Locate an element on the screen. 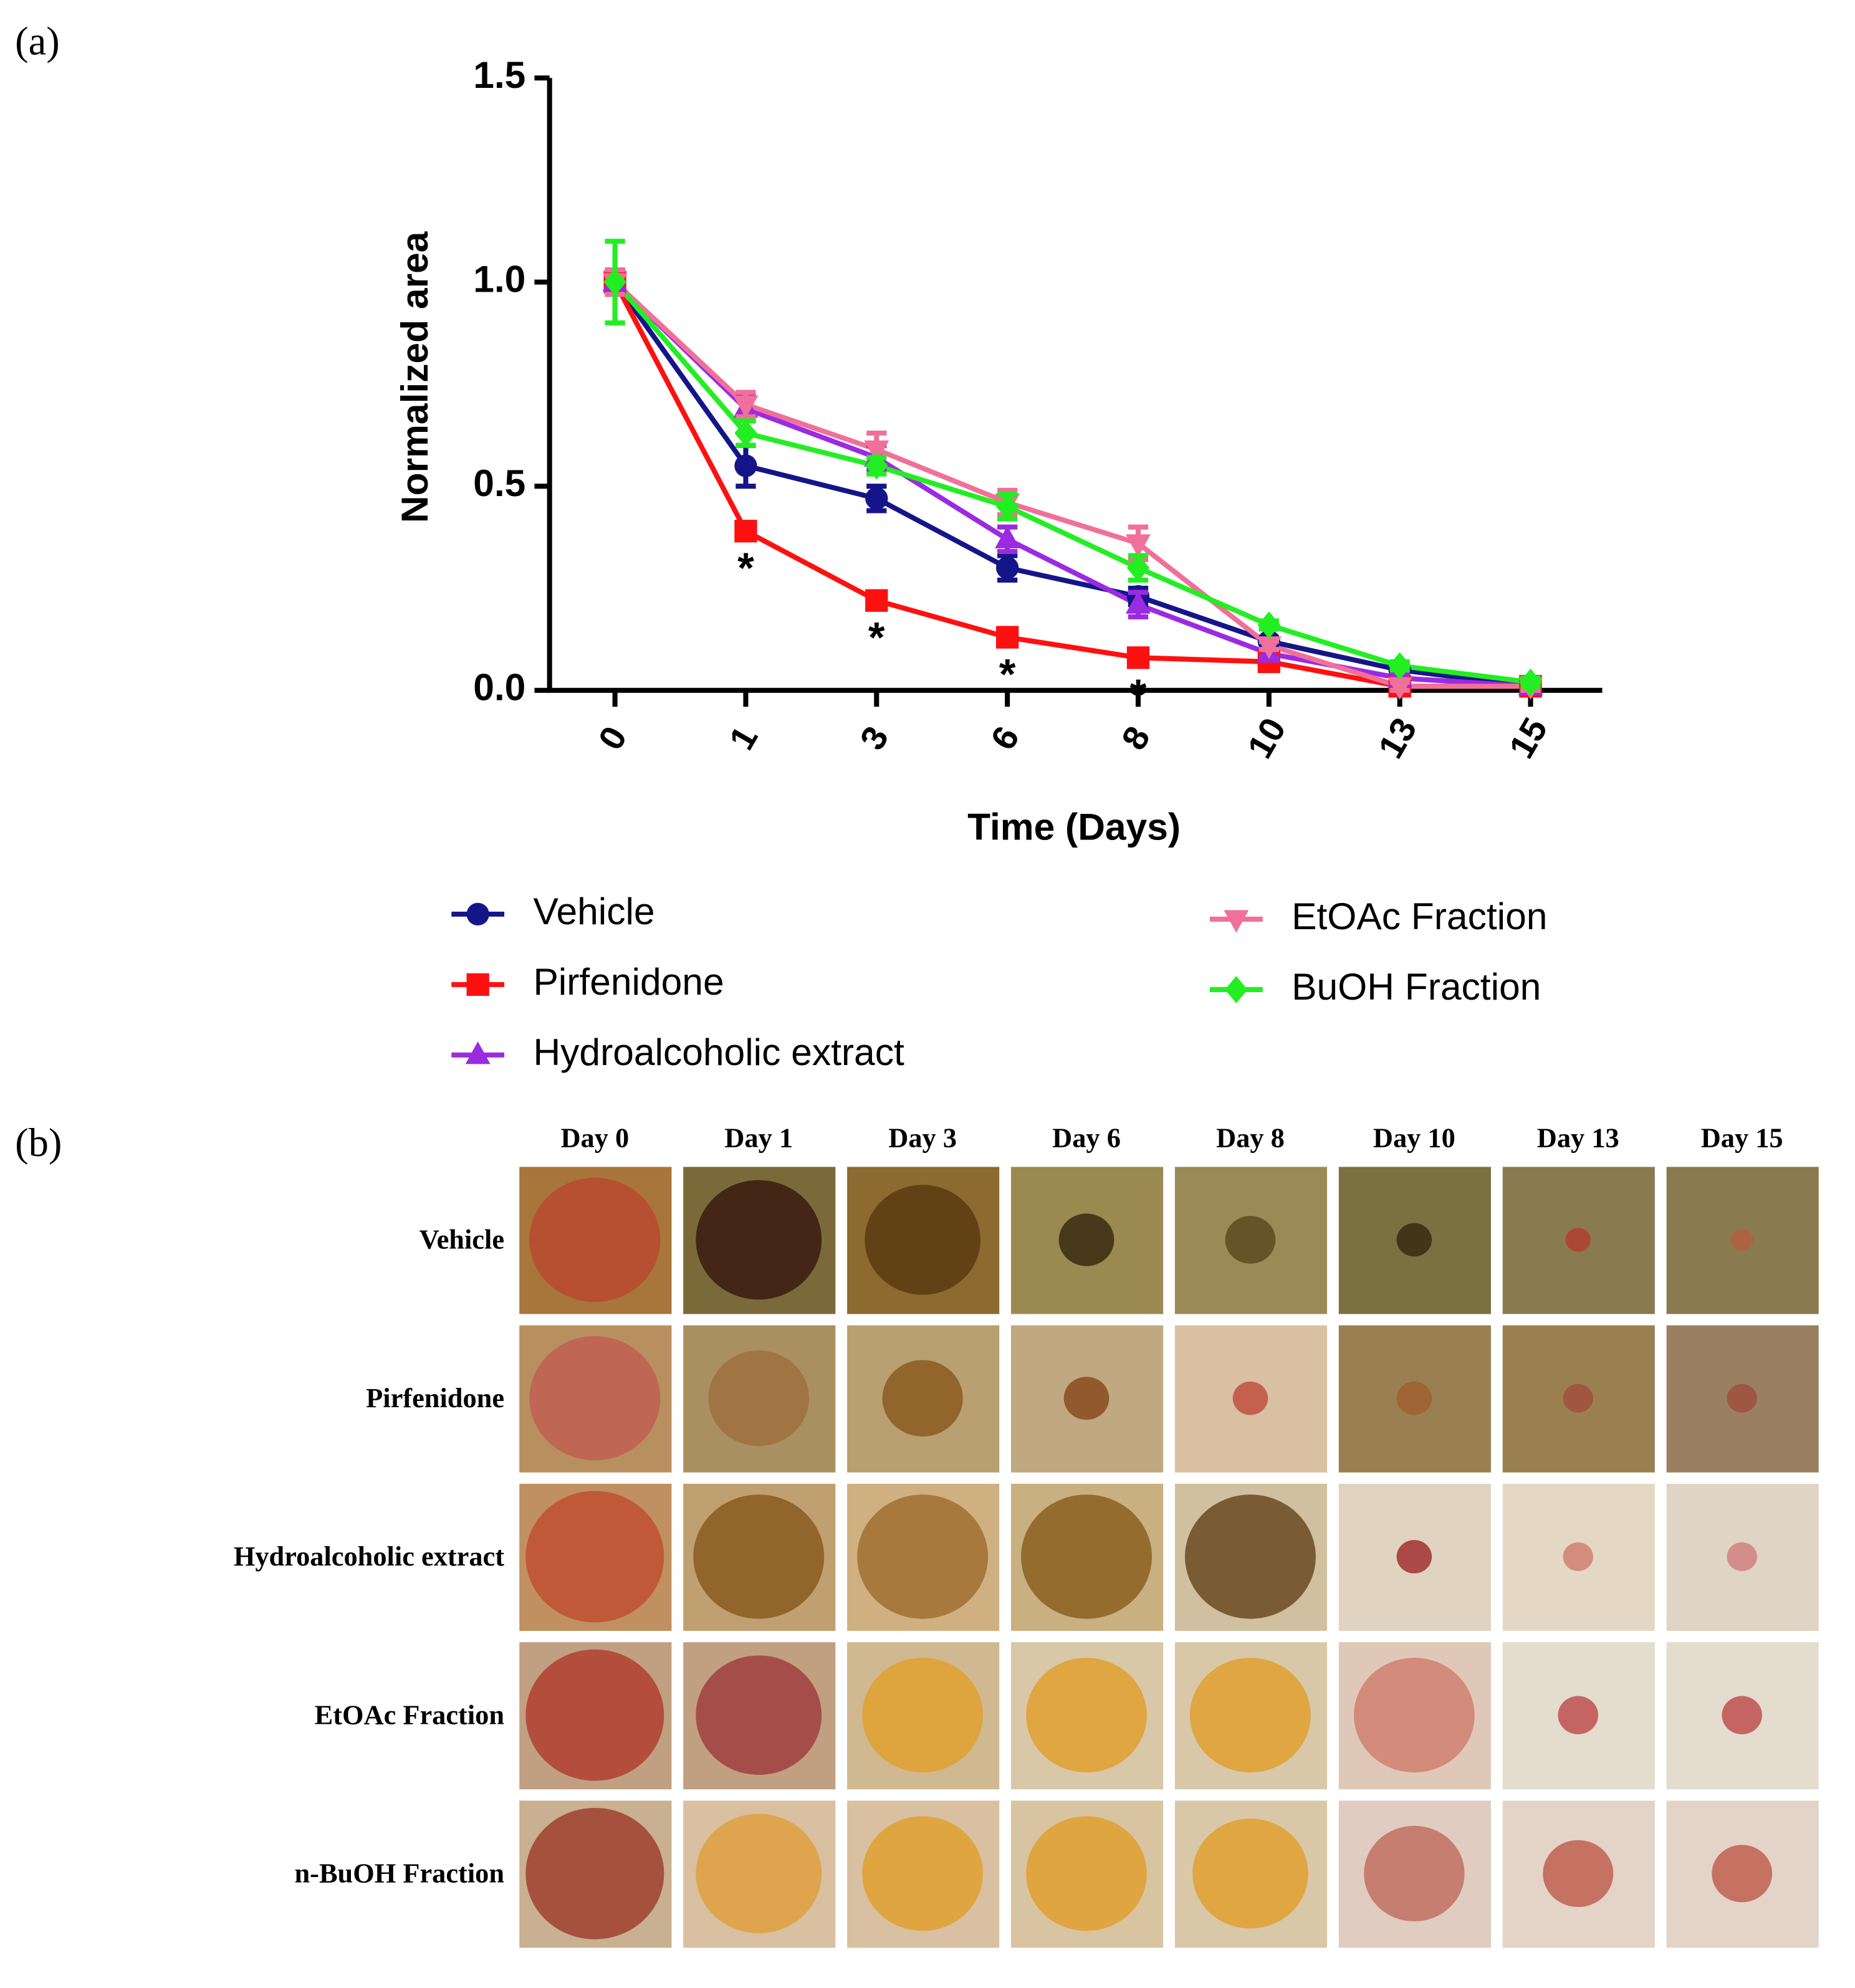 The width and height of the screenshot is (1855, 1988). x-tick-label: 0 is located at coordinates (612, 738).